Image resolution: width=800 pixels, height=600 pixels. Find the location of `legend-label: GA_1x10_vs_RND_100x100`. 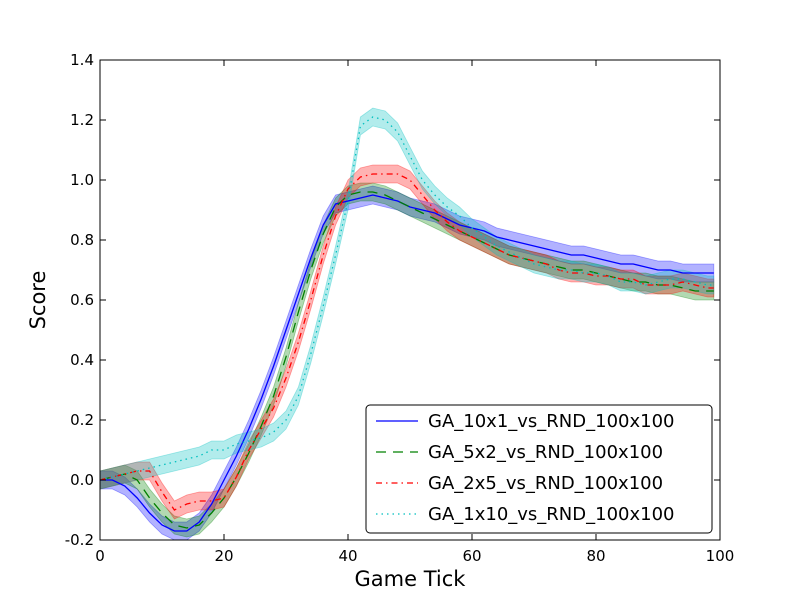

legend-label: GA_1x10_vs_RND_100x100 is located at coordinates (551, 514).